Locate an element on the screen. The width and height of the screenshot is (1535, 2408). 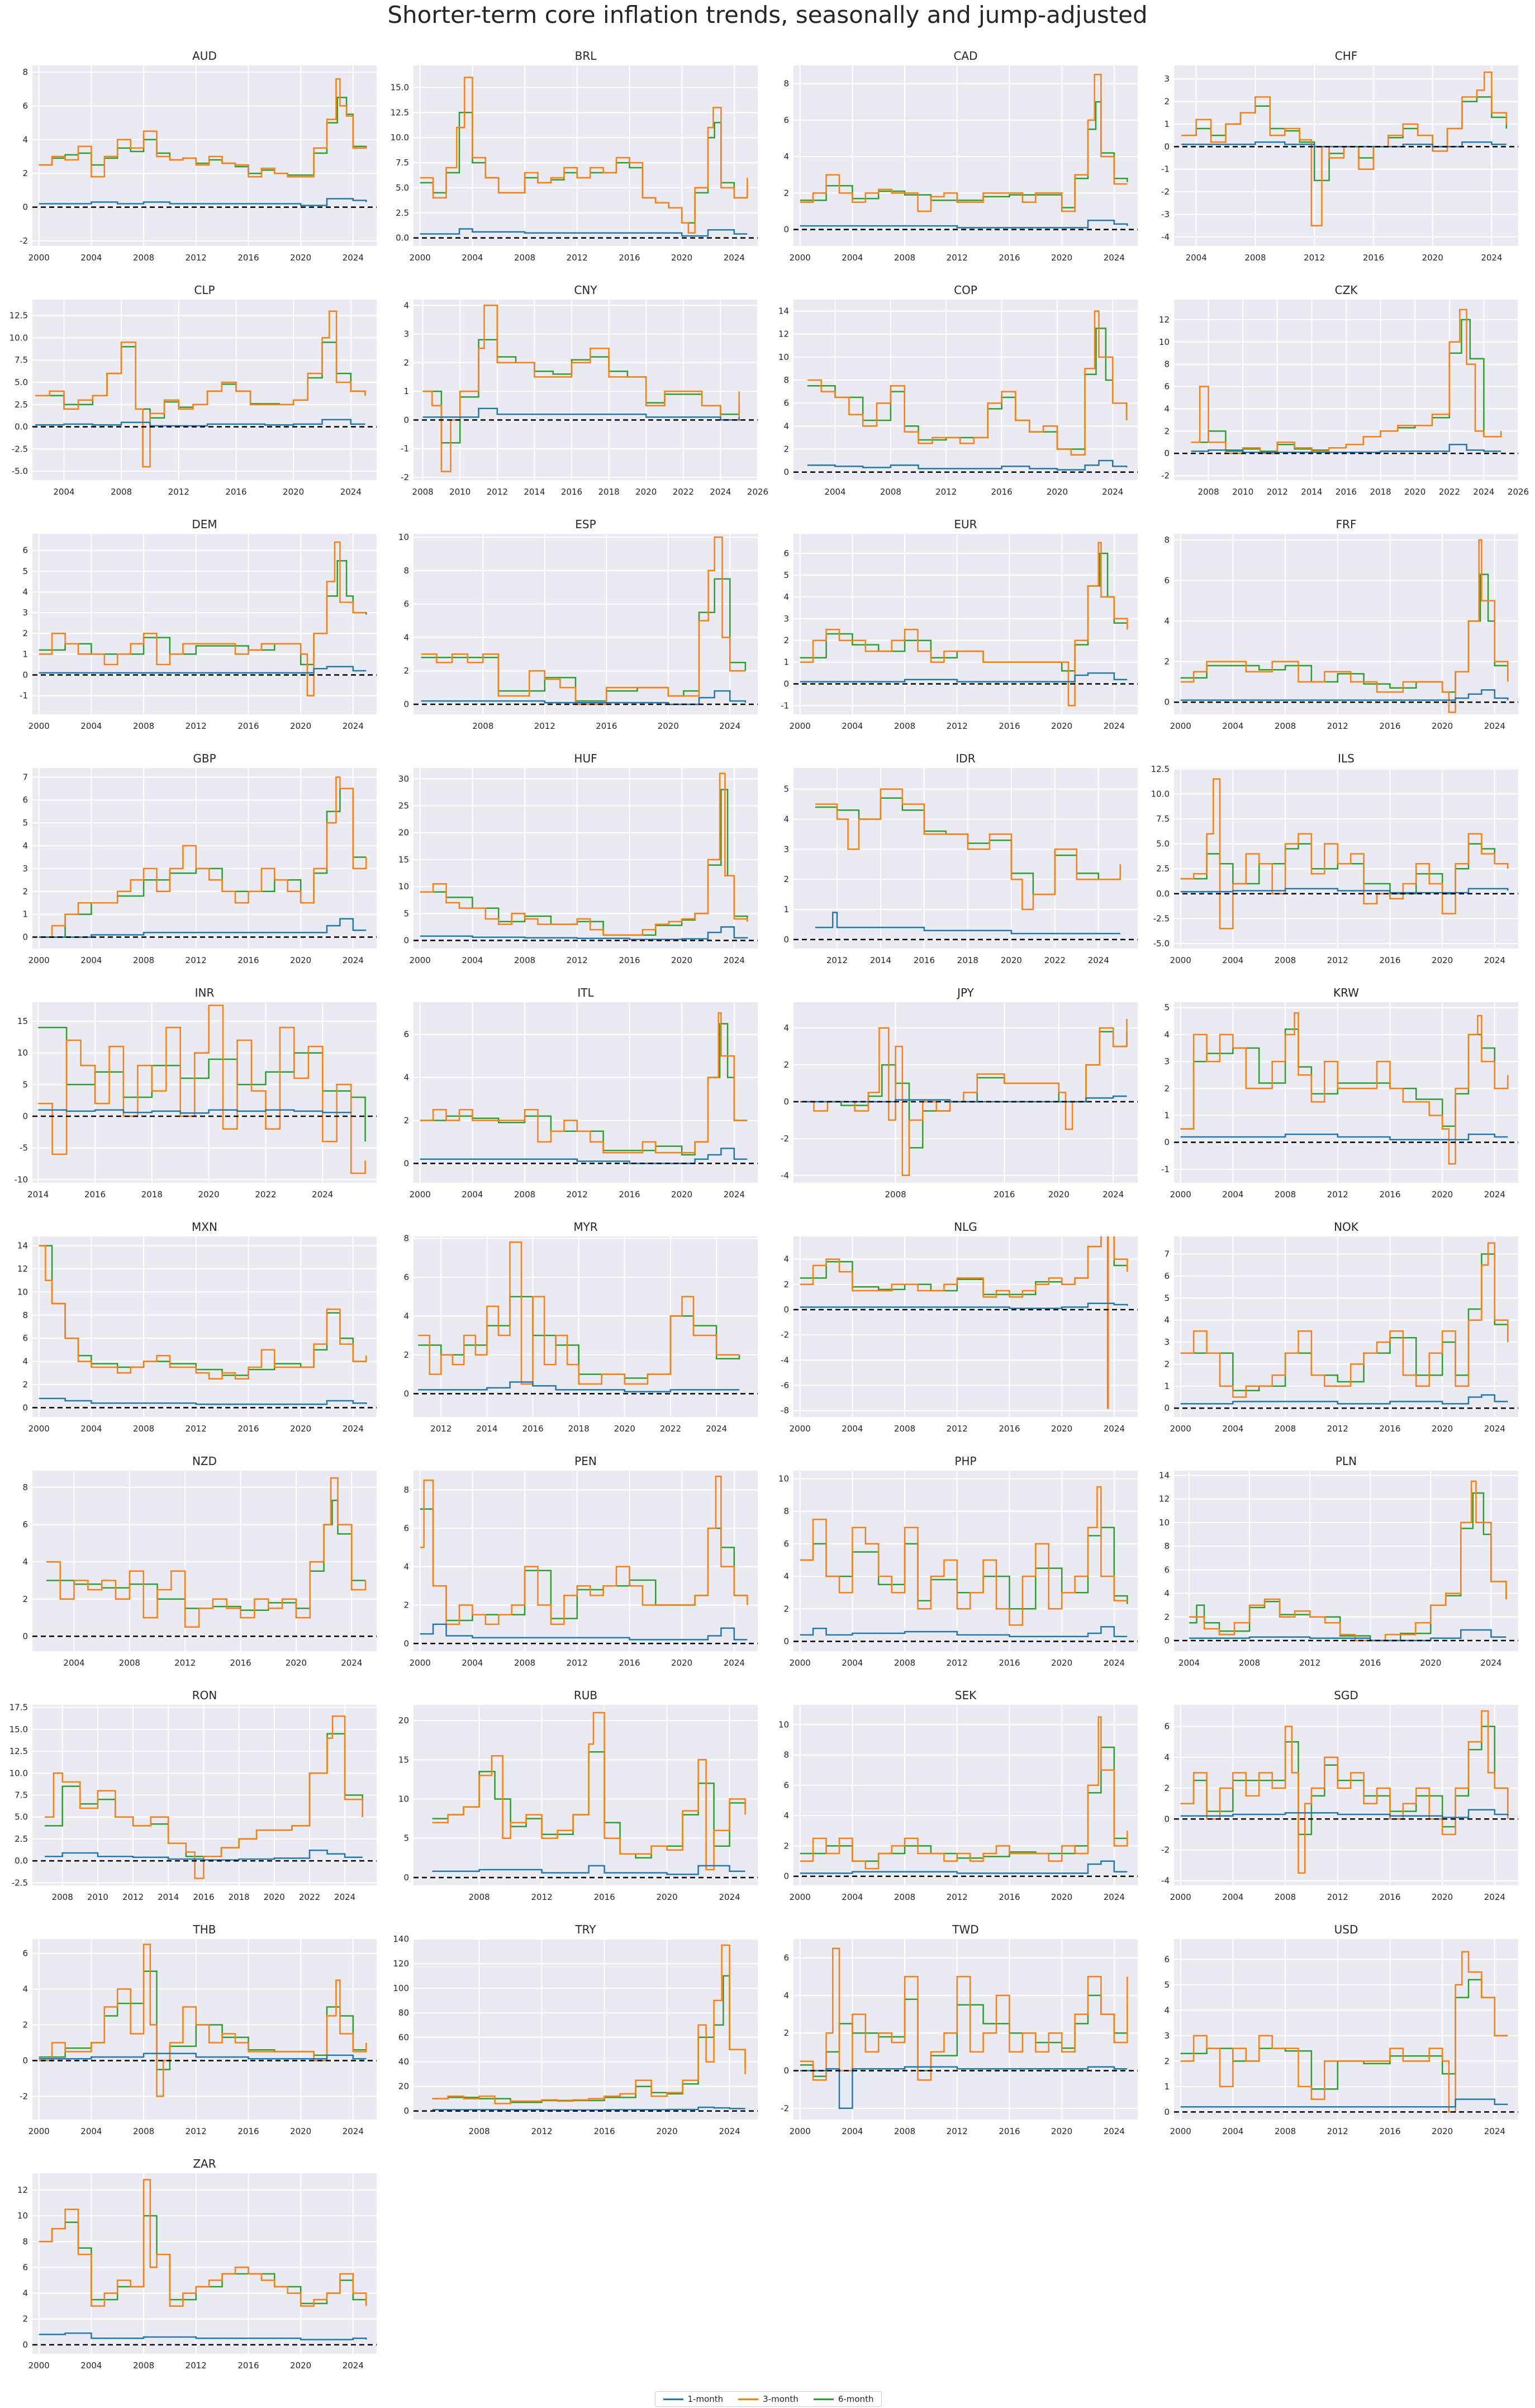
y-tick-label: 8 is located at coordinates (25, 1315).